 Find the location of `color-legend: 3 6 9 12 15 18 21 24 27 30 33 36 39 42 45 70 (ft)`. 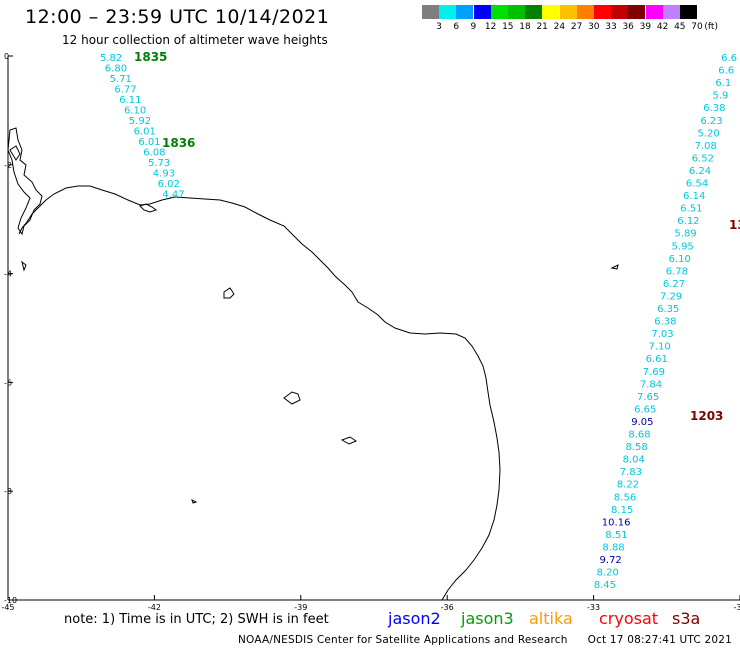

color-legend: 3 6 9 12 15 18 21 24 27 30 33 36 39 42 45 70 (ft) is located at coordinates (575, 19).